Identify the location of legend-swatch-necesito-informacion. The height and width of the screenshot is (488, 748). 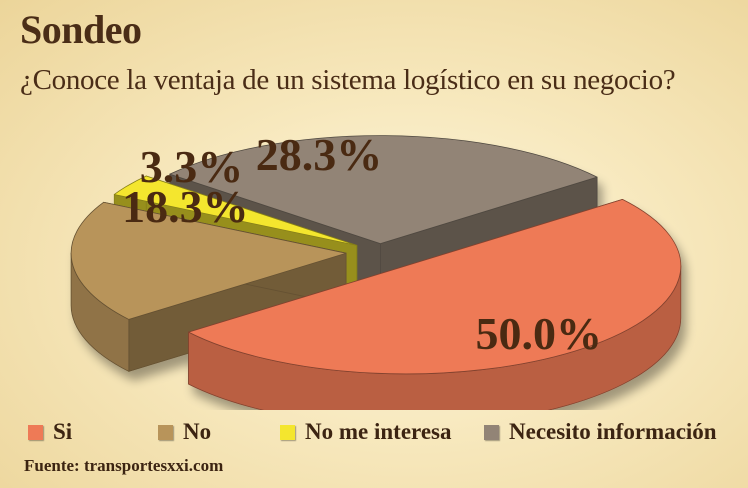
(491, 432).